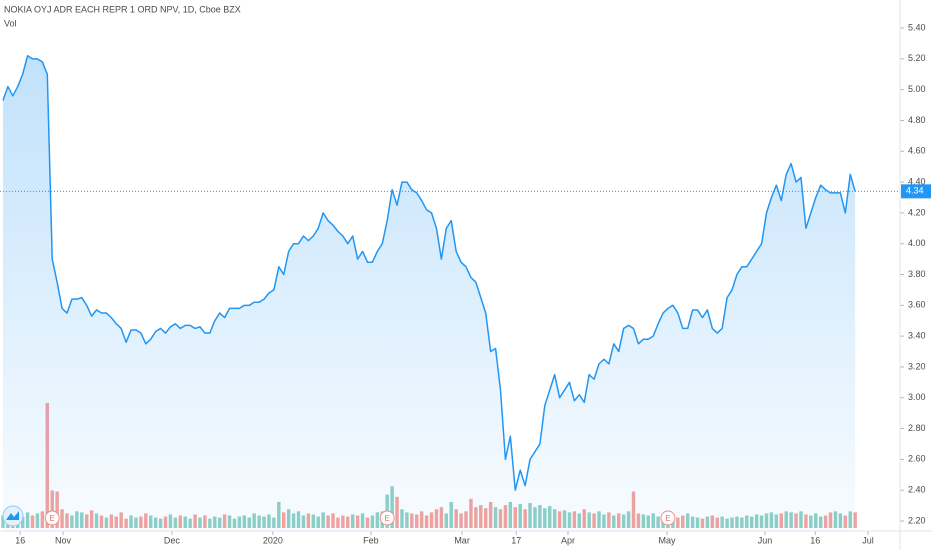 This screenshot has height=550, width=932. Describe the element at coordinates (462, 540) in the screenshot. I see `x-tick-label: Mar` at that location.